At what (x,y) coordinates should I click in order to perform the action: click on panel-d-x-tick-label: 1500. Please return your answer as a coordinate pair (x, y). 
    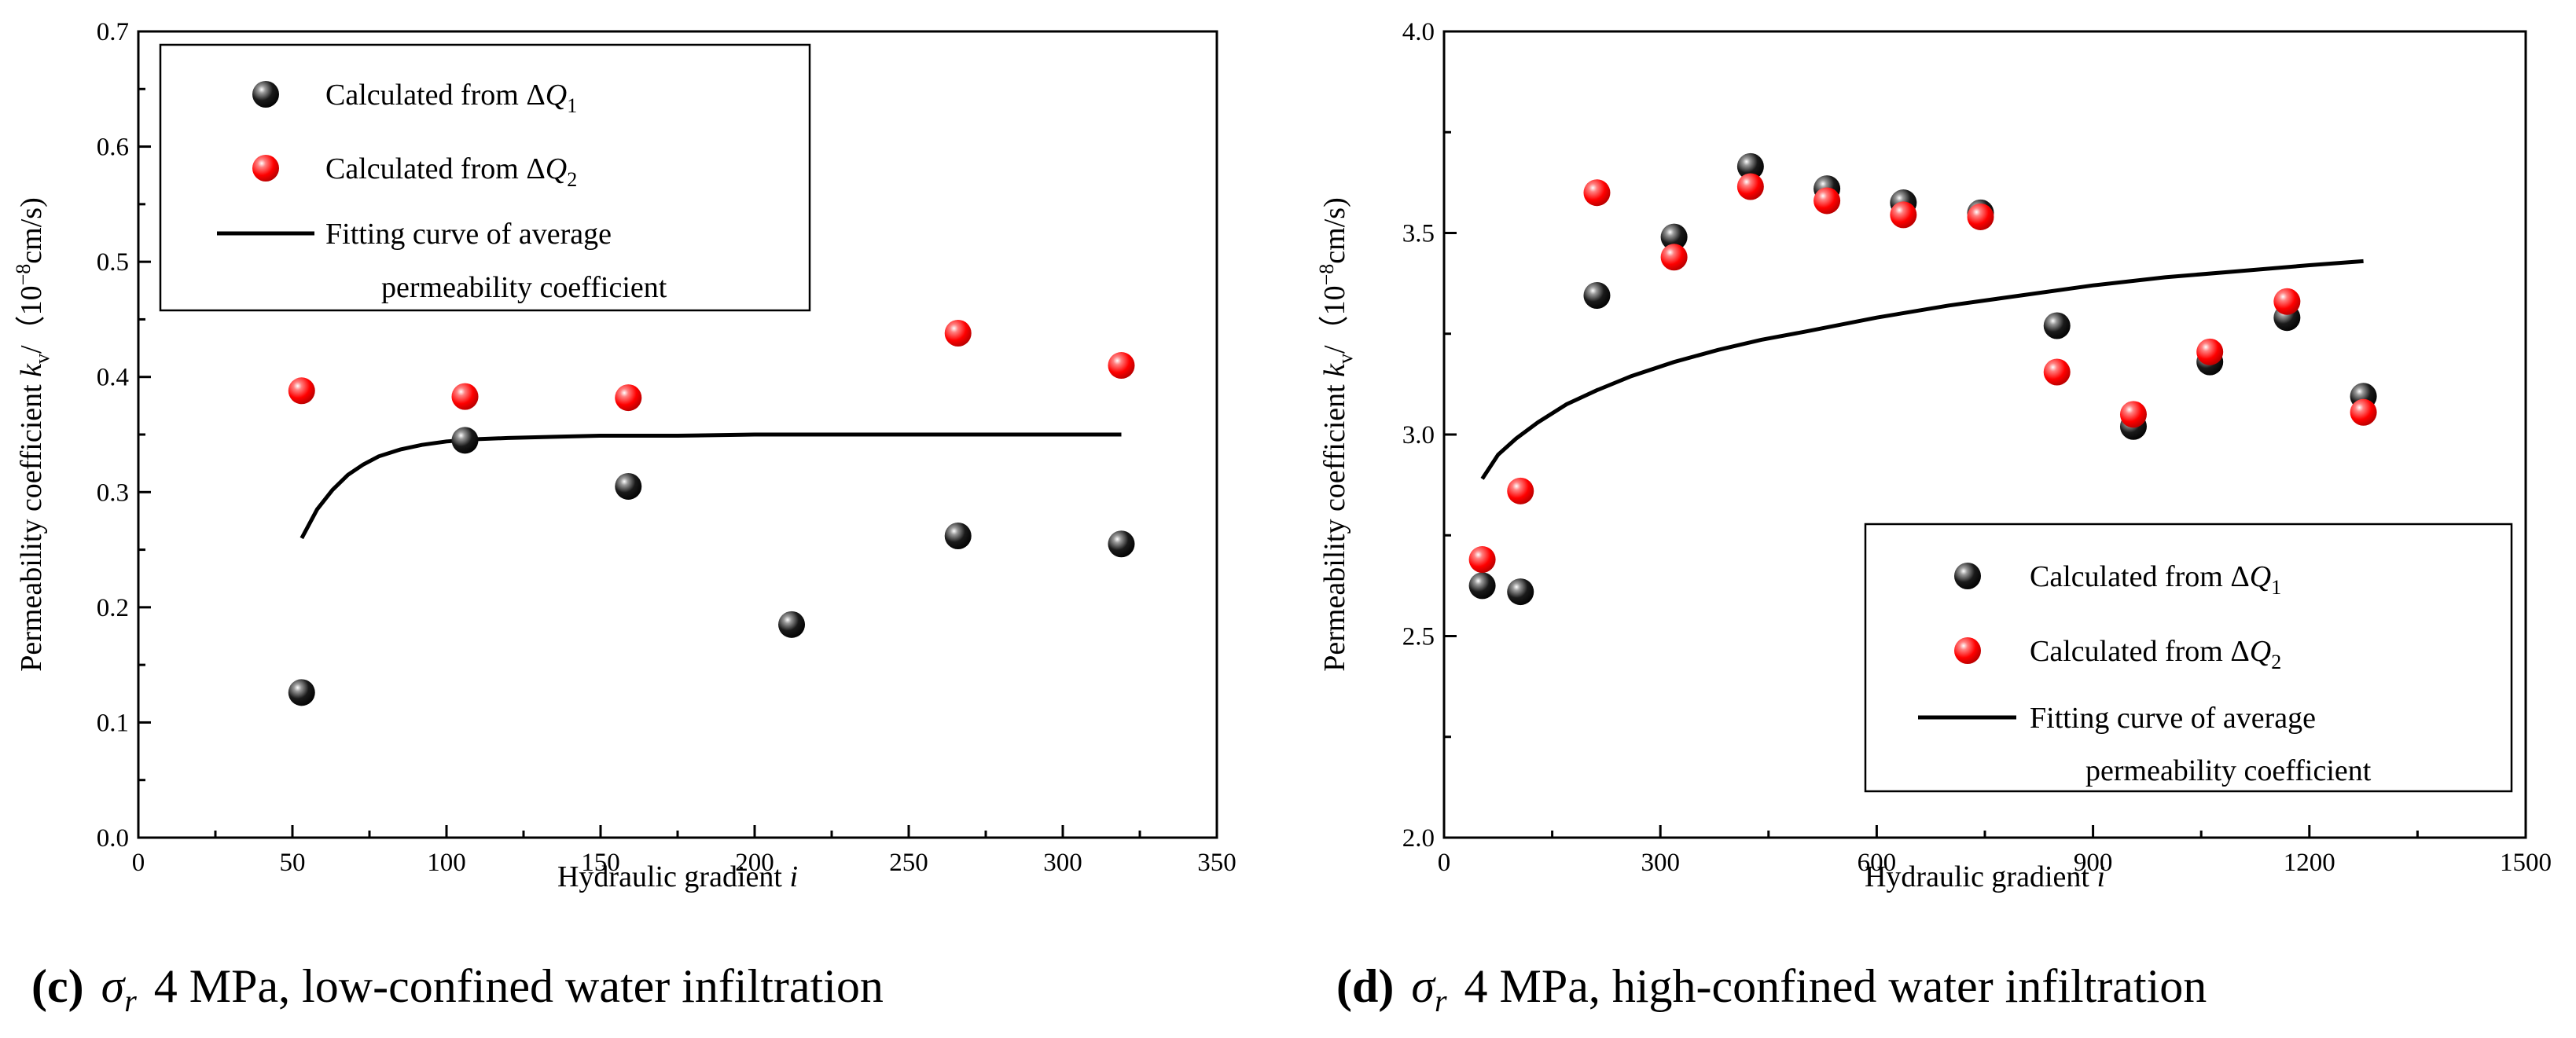
    Looking at the image, I should click on (2526, 863).